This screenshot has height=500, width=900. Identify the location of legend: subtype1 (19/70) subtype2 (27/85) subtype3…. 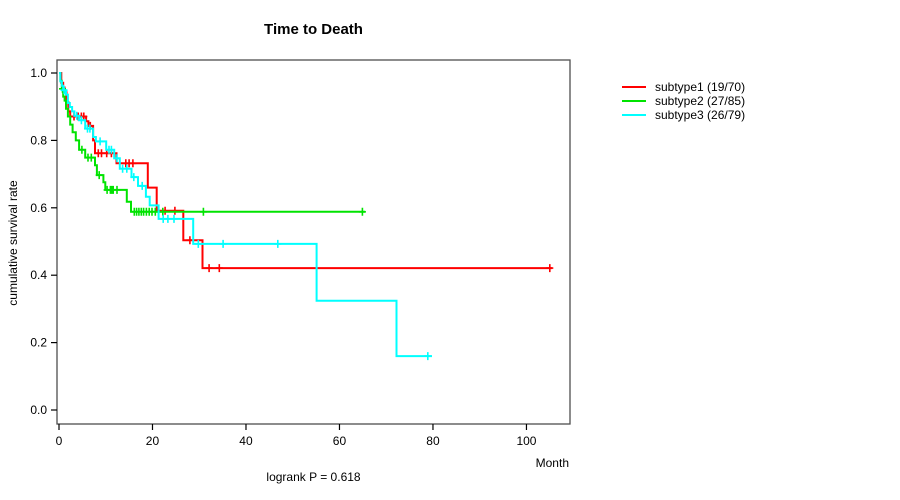
(683, 101).